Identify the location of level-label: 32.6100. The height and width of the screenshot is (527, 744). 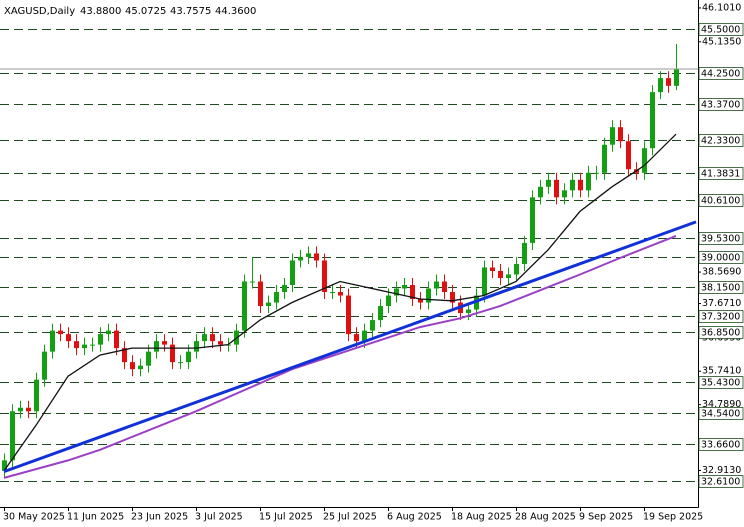
(720, 482).